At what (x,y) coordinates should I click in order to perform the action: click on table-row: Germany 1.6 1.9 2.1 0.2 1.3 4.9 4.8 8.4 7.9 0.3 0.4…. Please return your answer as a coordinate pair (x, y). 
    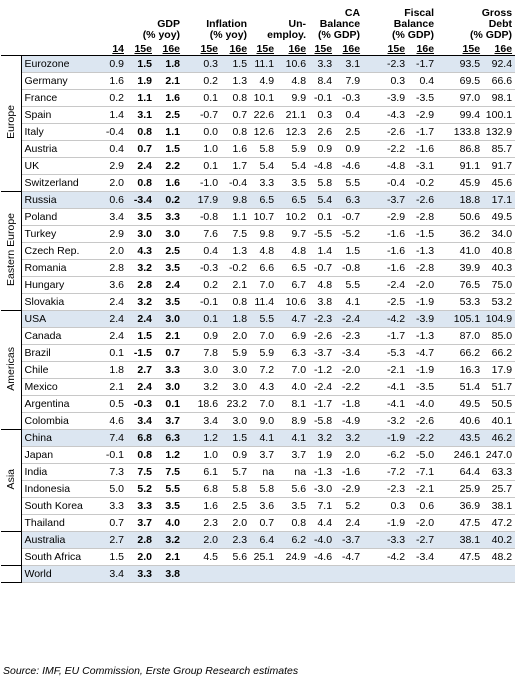
    Looking at the image, I should click on (258, 81).